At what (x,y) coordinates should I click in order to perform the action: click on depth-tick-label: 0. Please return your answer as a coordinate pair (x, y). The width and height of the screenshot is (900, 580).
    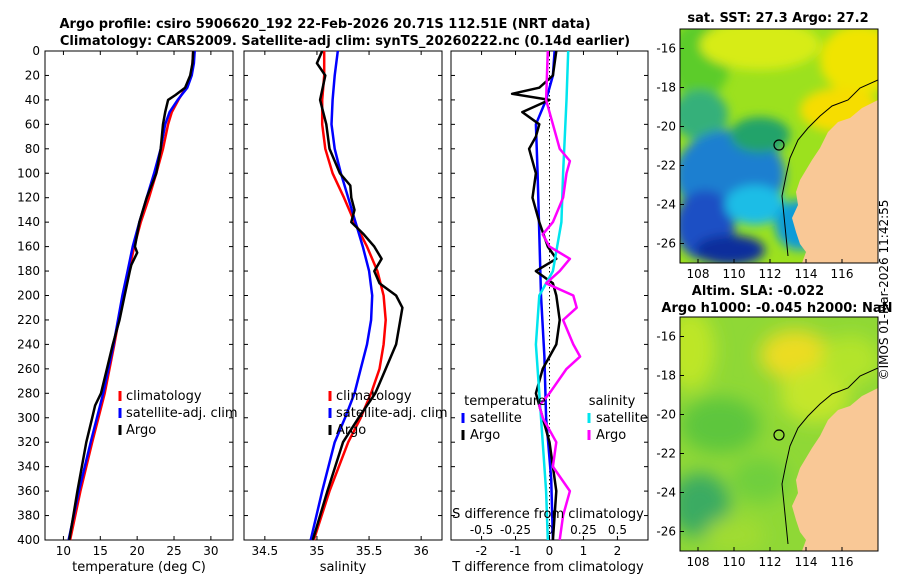
    Looking at the image, I should click on (36, 51).